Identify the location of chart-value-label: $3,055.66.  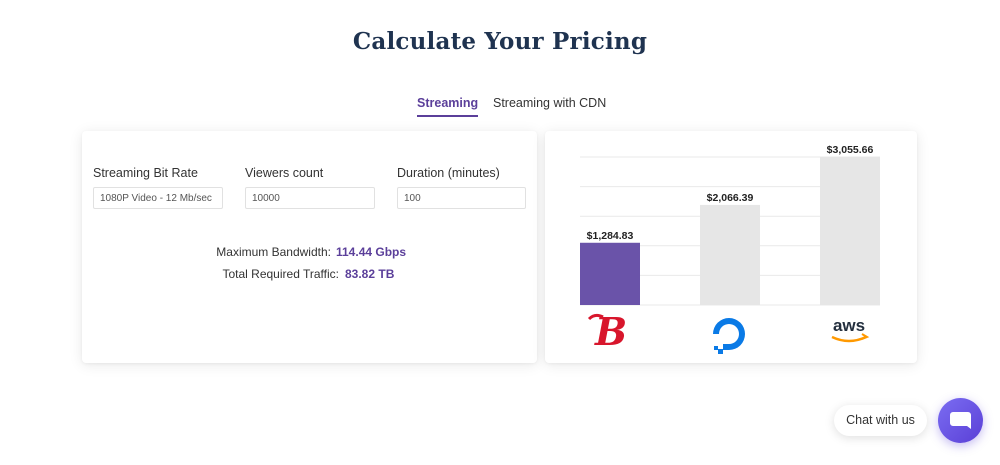
(850, 150).